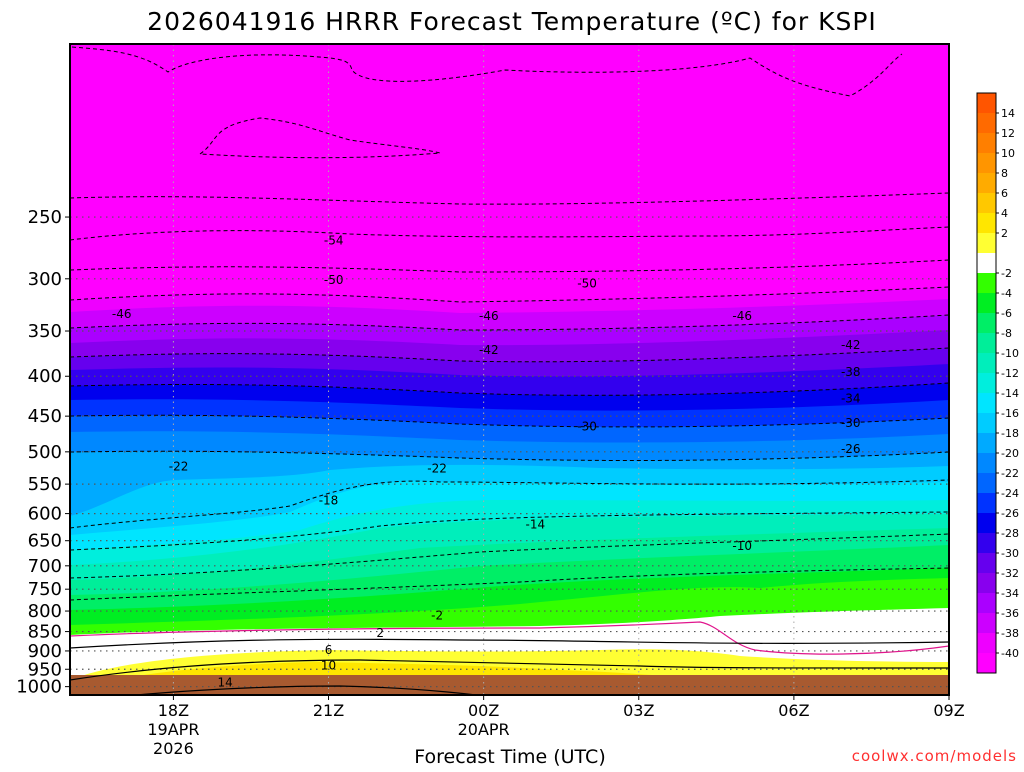 The width and height of the screenshot is (1024, 772). What do you see at coordinates (1010, 393) in the screenshot?
I see `colorbar-label: -14` at bounding box center [1010, 393].